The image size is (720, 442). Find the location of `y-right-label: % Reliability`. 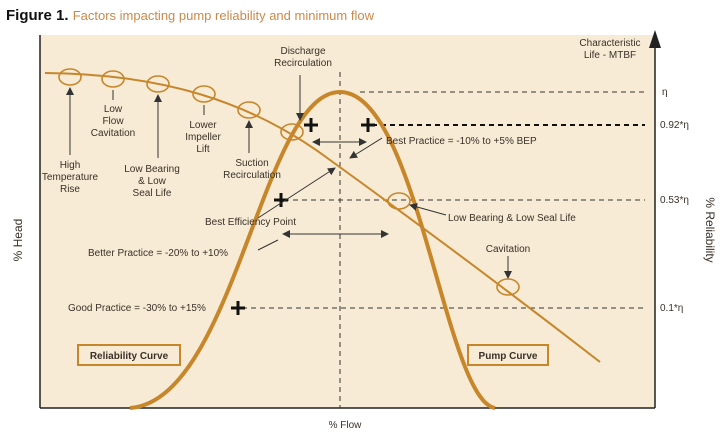

y-right-label: % Reliability is located at coordinates (710, 229).